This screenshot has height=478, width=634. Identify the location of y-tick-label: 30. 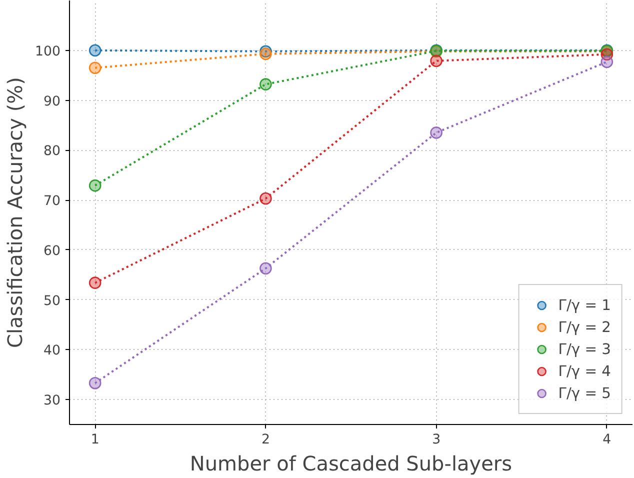
(52, 401).